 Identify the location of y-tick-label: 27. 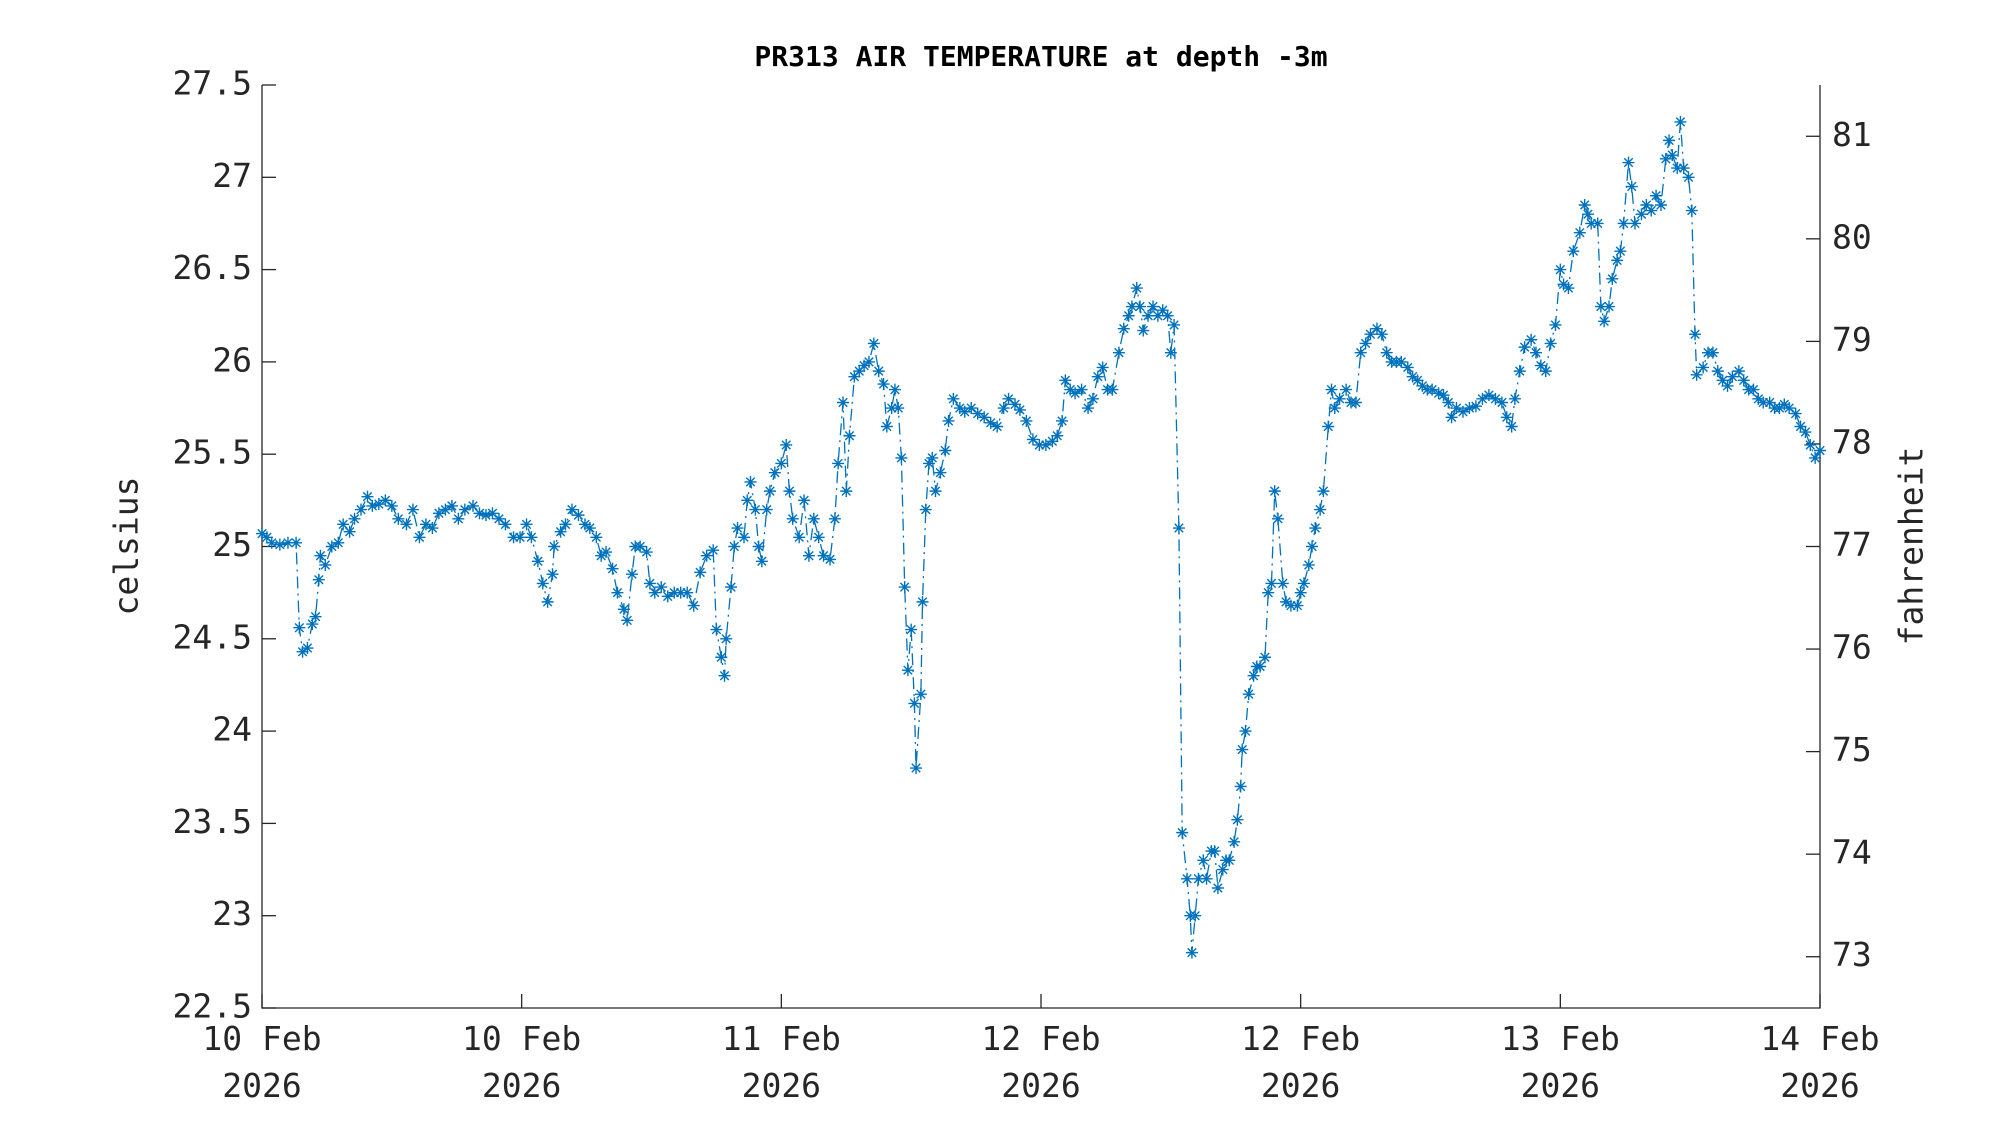
(232, 175).